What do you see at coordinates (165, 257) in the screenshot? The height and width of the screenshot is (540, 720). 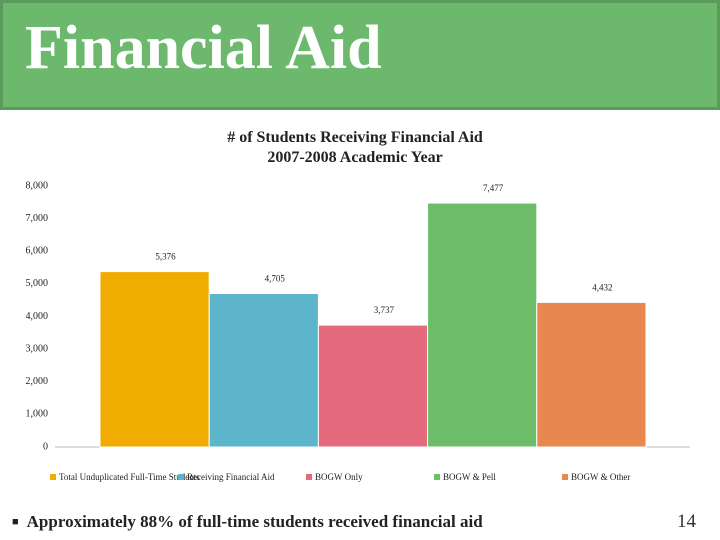 I see `value-label: 5,376` at bounding box center [165, 257].